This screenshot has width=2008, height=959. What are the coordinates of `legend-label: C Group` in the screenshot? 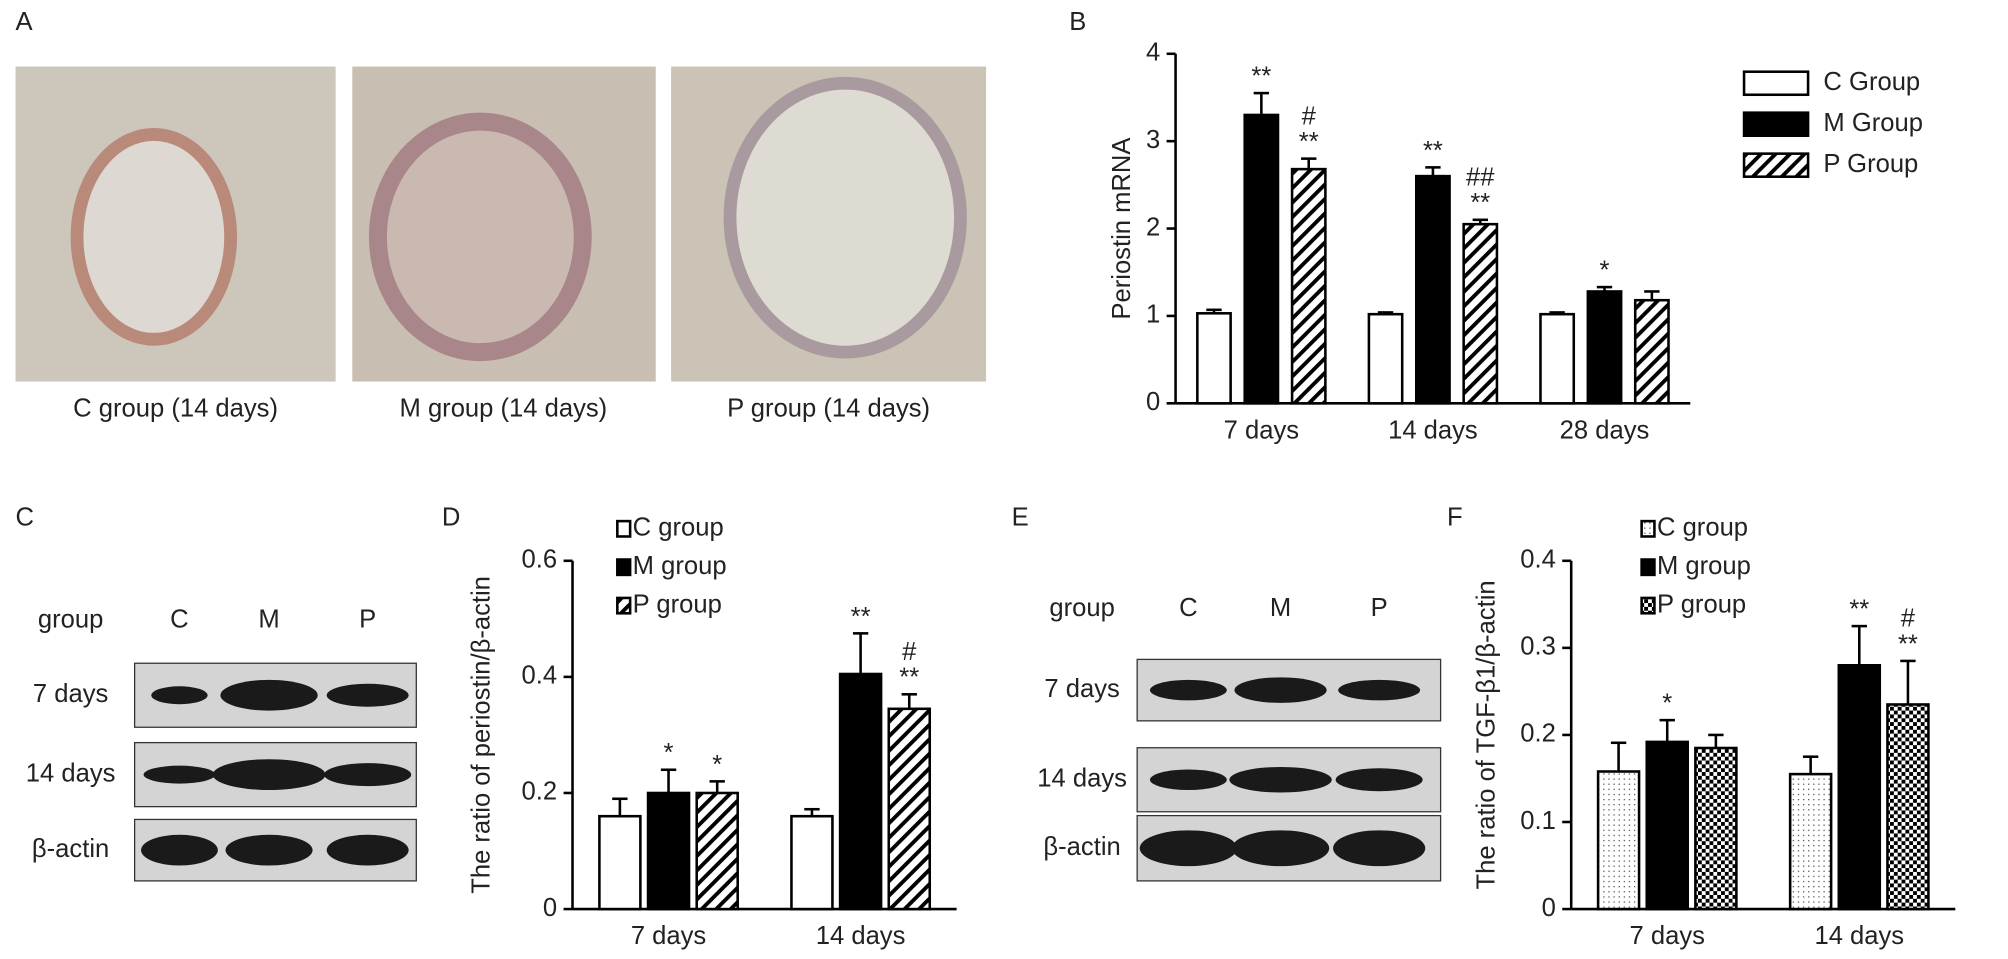 It's located at (1871, 82).